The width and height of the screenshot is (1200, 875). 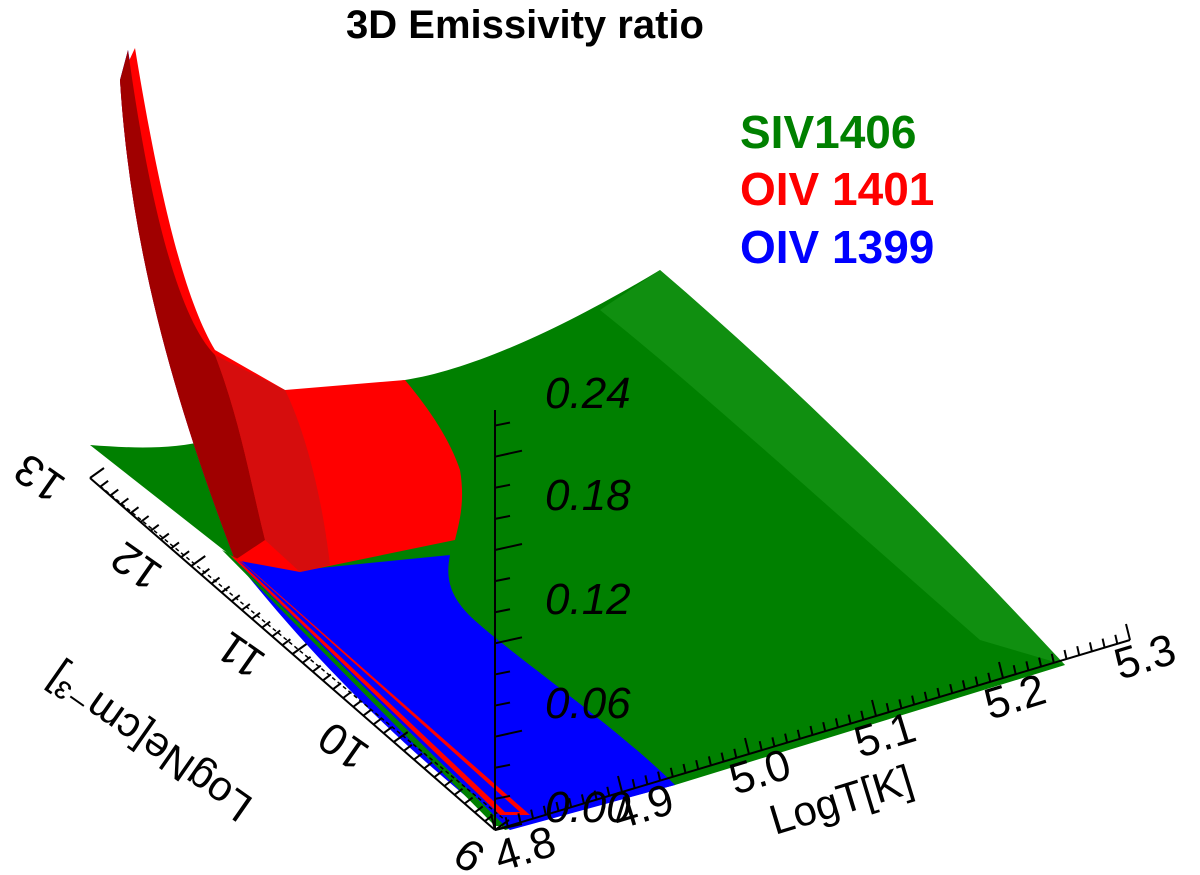 What do you see at coordinates (272, 463) in the screenshot?
I see `series-oiv1401-surface-shade2` at bounding box center [272, 463].